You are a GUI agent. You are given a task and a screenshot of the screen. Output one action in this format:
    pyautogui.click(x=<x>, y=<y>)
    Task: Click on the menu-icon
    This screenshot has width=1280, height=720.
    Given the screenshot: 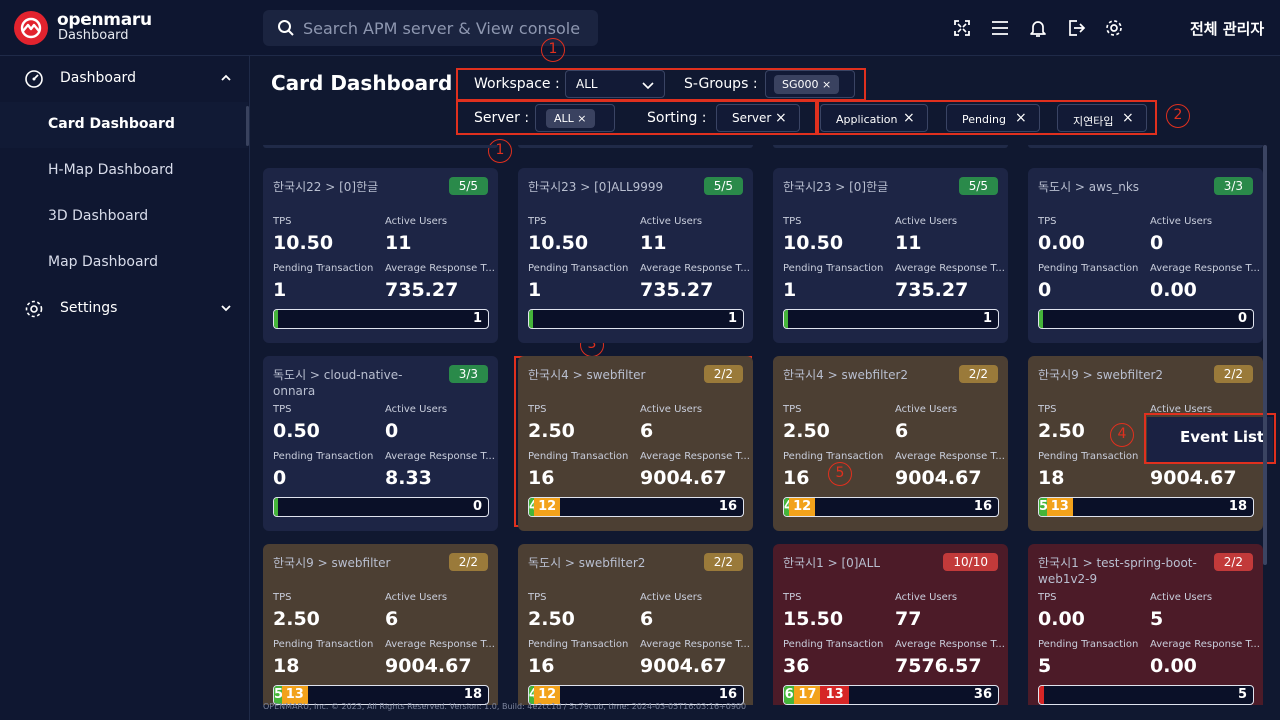 What is the action you would take?
    pyautogui.click(x=1000, y=28)
    